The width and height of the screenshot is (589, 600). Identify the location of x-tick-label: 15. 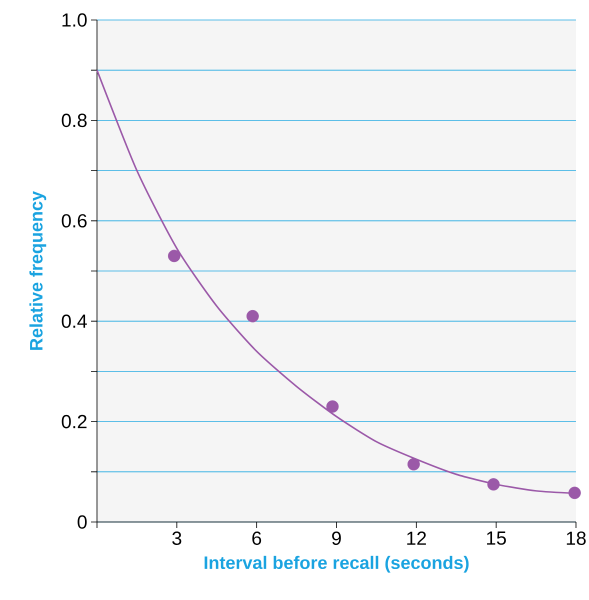
(496, 538).